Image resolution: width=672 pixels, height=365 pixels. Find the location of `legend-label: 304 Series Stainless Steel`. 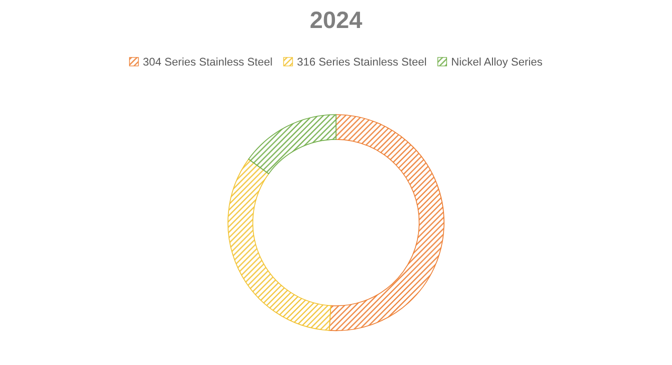

legend-label: 304 Series Stainless Steel is located at coordinates (207, 62).